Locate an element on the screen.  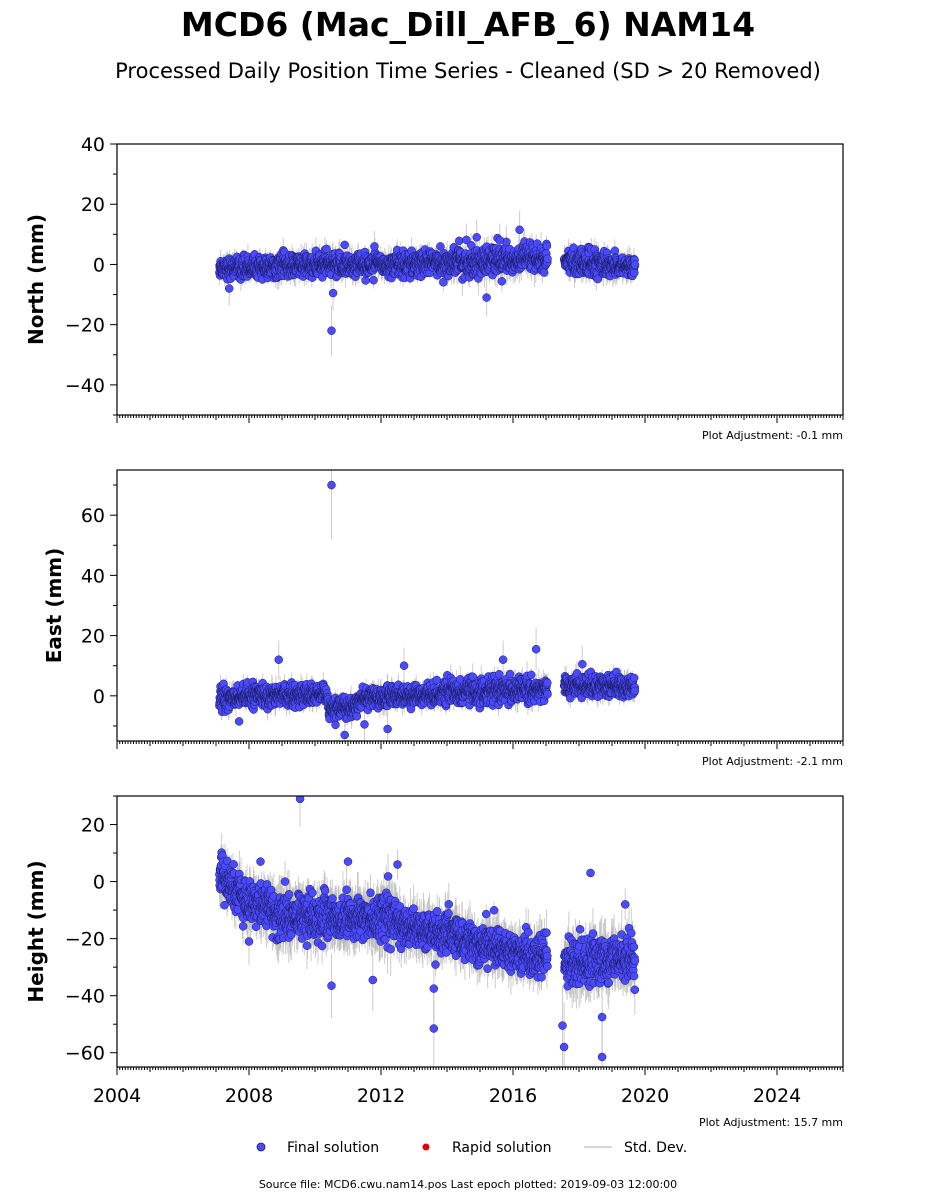
east-points is located at coordinates (427, 610).